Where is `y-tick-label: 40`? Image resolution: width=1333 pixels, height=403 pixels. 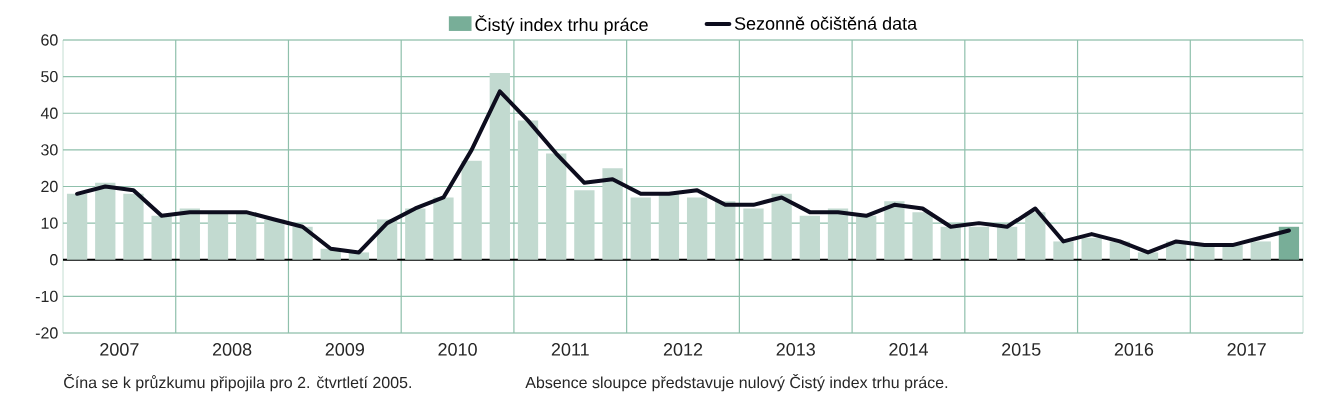 y-tick-label: 40 is located at coordinates (49, 113).